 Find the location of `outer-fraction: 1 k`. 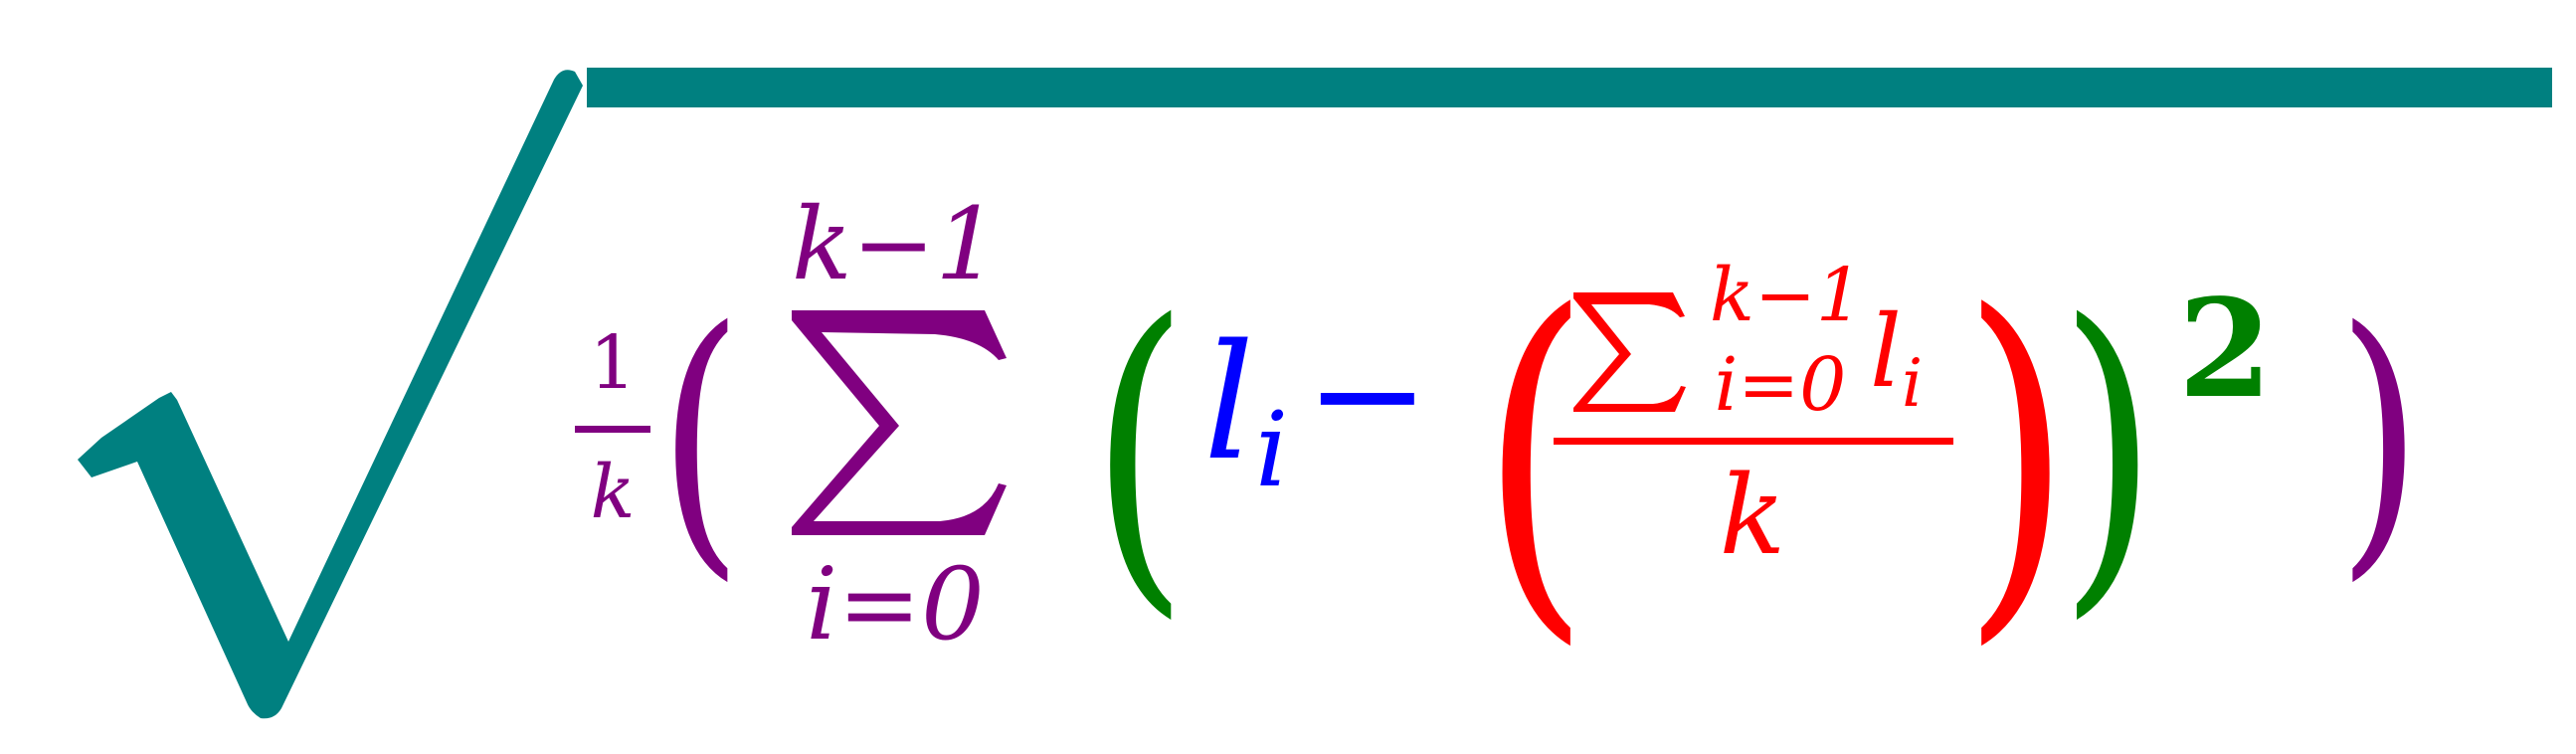

outer-fraction: 1 k is located at coordinates (612, 428).